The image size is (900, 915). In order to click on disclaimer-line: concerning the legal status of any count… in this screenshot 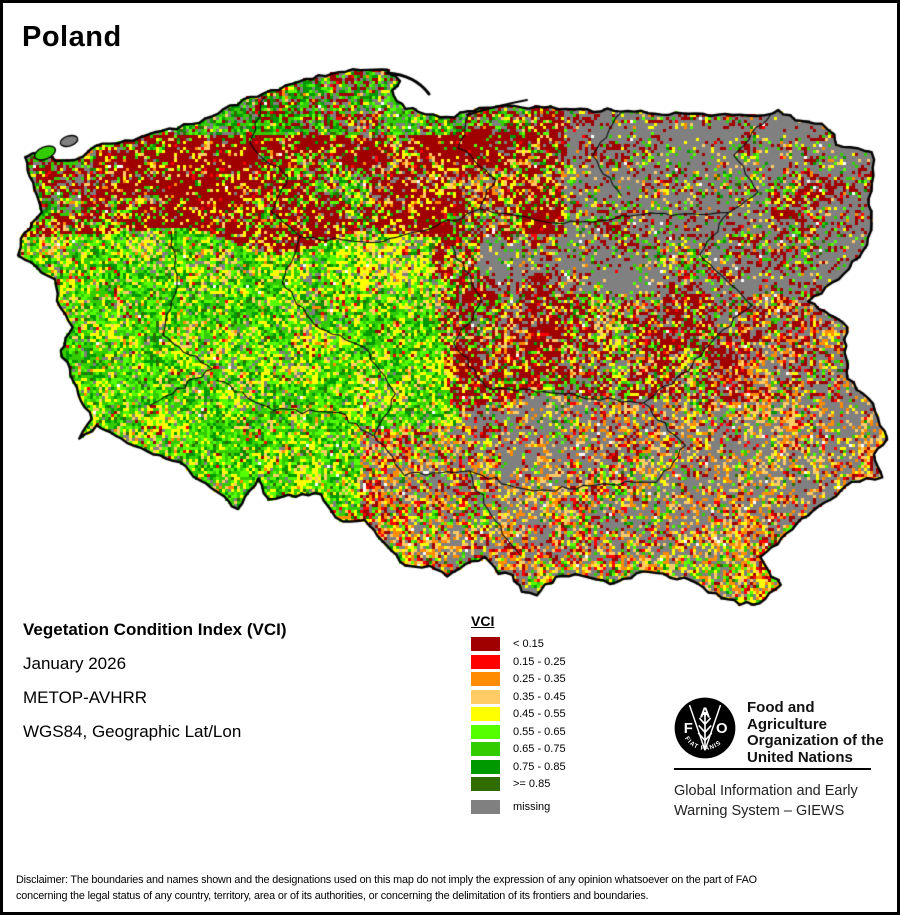, I will do `click(332, 895)`.